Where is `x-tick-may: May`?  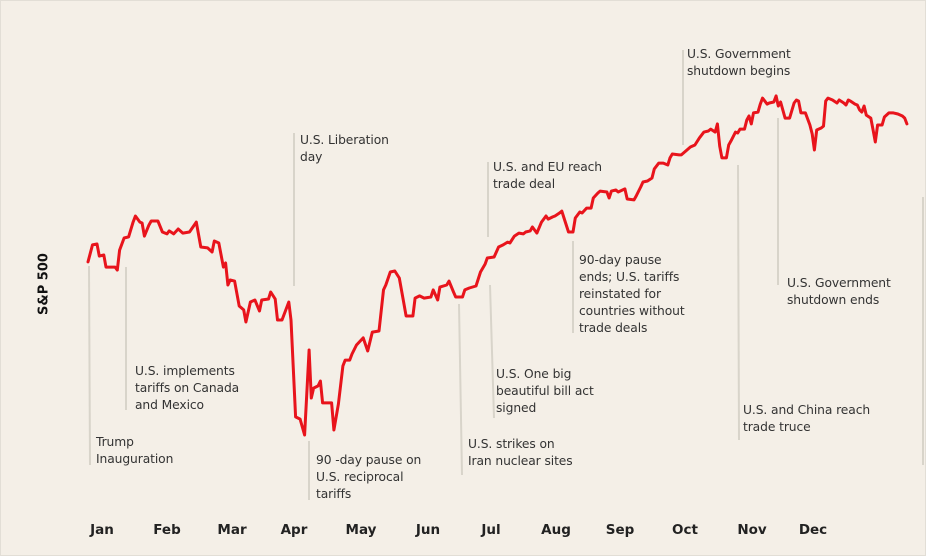
x-tick-may: May is located at coordinates (361, 530).